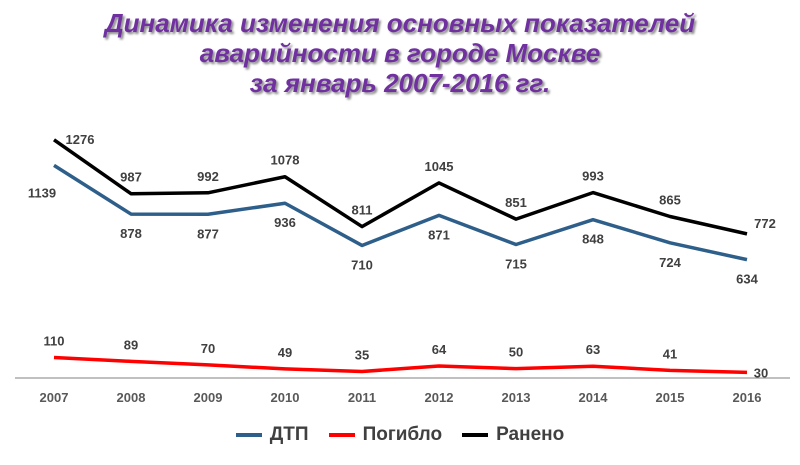 The image size is (800, 465). I want to click on data-label-injured-2014: 993, so click(593, 176).